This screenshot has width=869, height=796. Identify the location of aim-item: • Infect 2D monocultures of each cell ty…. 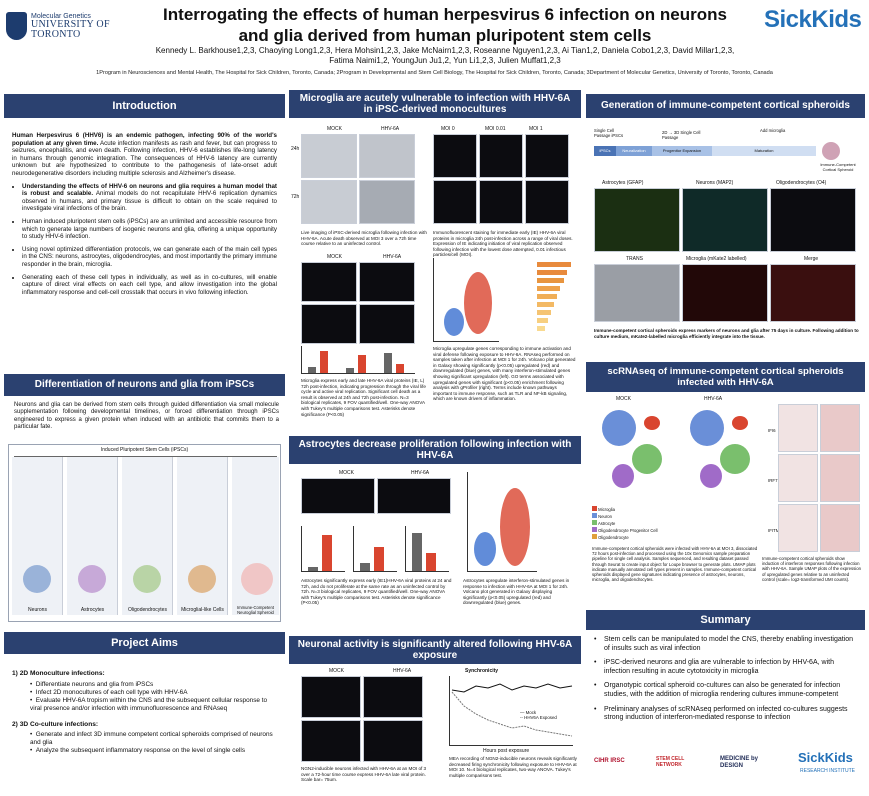
(109, 692).